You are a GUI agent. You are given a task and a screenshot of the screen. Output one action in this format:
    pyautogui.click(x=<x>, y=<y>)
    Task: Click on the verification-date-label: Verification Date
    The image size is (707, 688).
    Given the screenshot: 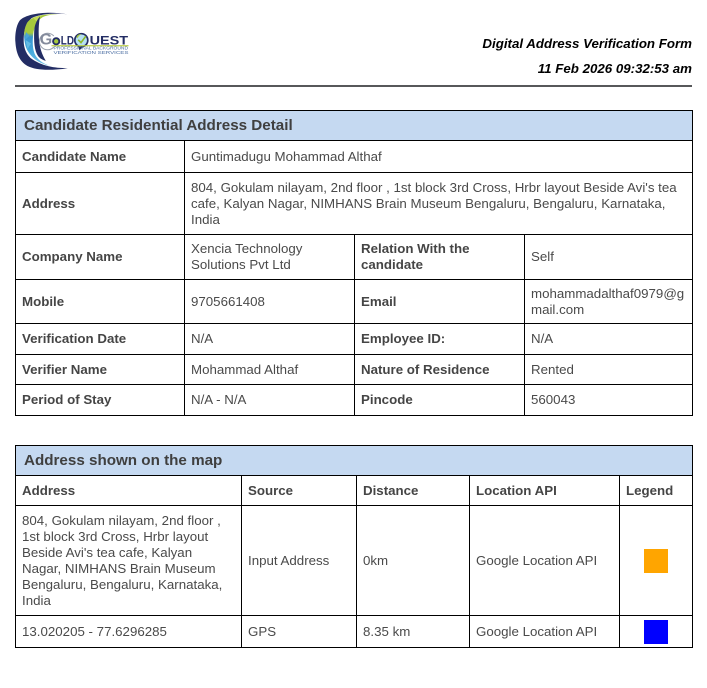 What is the action you would take?
    pyautogui.click(x=100, y=339)
    